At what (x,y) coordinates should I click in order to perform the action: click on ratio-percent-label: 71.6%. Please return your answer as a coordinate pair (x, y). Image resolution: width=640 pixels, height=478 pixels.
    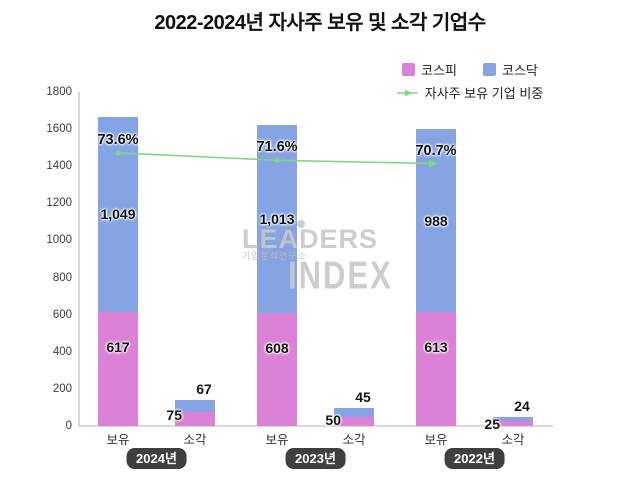
    Looking at the image, I should click on (277, 147).